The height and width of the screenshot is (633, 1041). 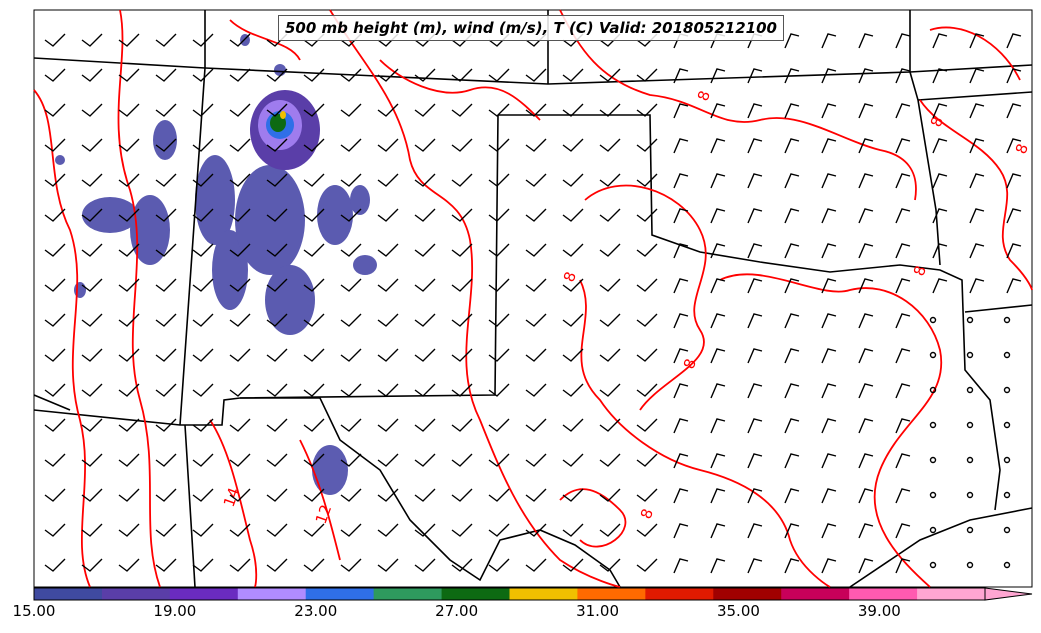 I want to click on precip-core, so click(x=285, y=130).